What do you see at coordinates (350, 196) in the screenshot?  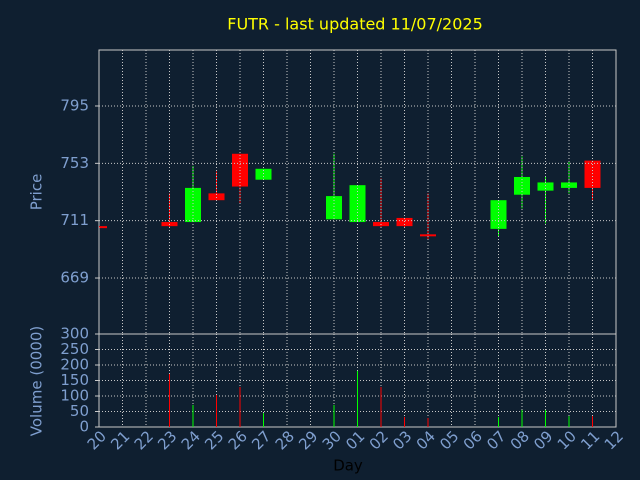 I see `price-plot` at bounding box center [350, 196].